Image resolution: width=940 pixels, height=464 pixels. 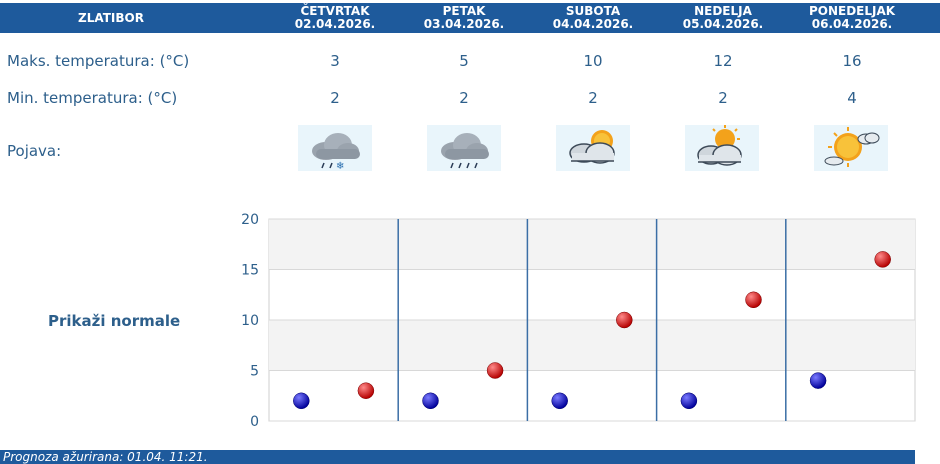 I want to click on weather-label: Pojava:, so click(x=34, y=151).